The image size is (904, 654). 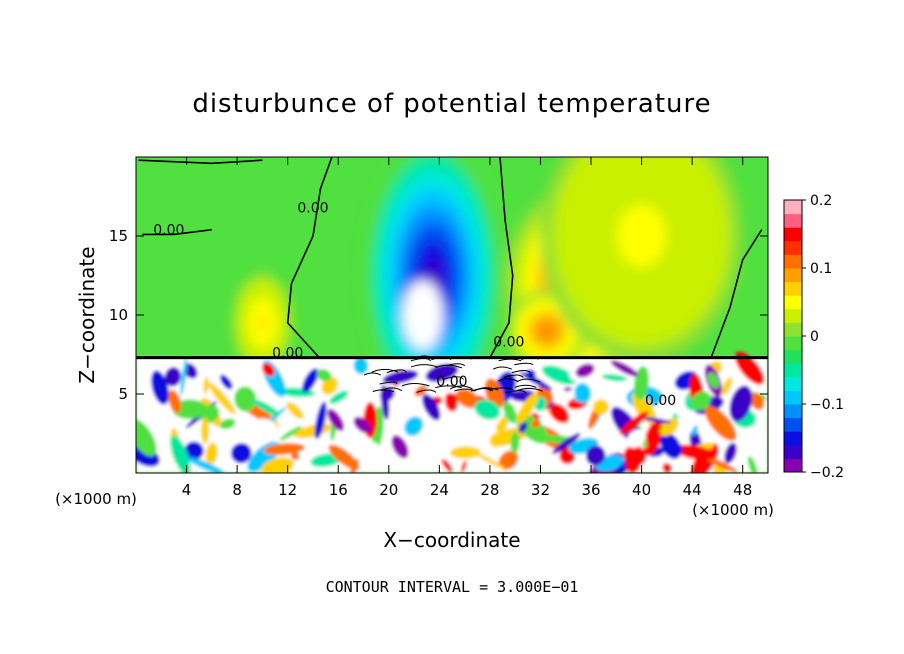 What do you see at coordinates (821, 269) in the screenshot?
I see `colorbar-tick-label: 0.1` at bounding box center [821, 269].